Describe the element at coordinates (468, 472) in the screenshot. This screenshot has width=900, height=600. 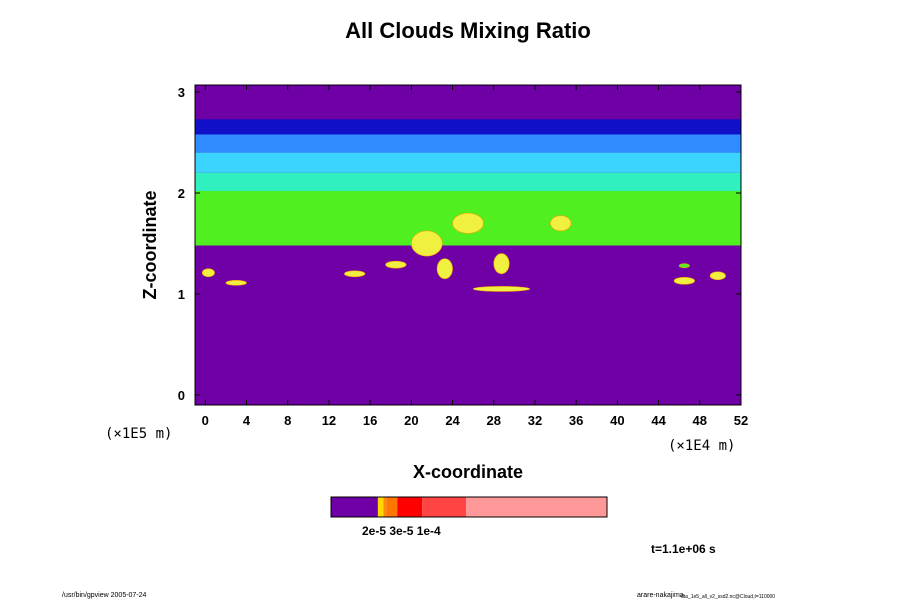
I see `x-axis-title: X-coordinate` at that location.